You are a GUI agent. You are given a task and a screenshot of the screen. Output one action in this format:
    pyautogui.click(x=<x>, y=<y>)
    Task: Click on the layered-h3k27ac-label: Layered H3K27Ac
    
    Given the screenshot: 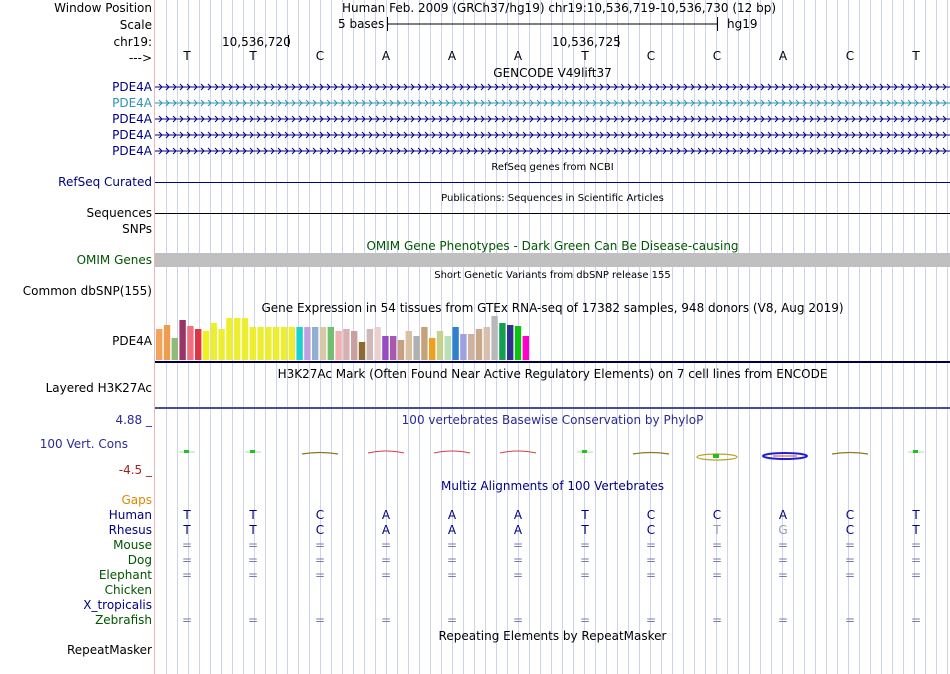 What is the action you would take?
    pyautogui.click(x=98, y=388)
    